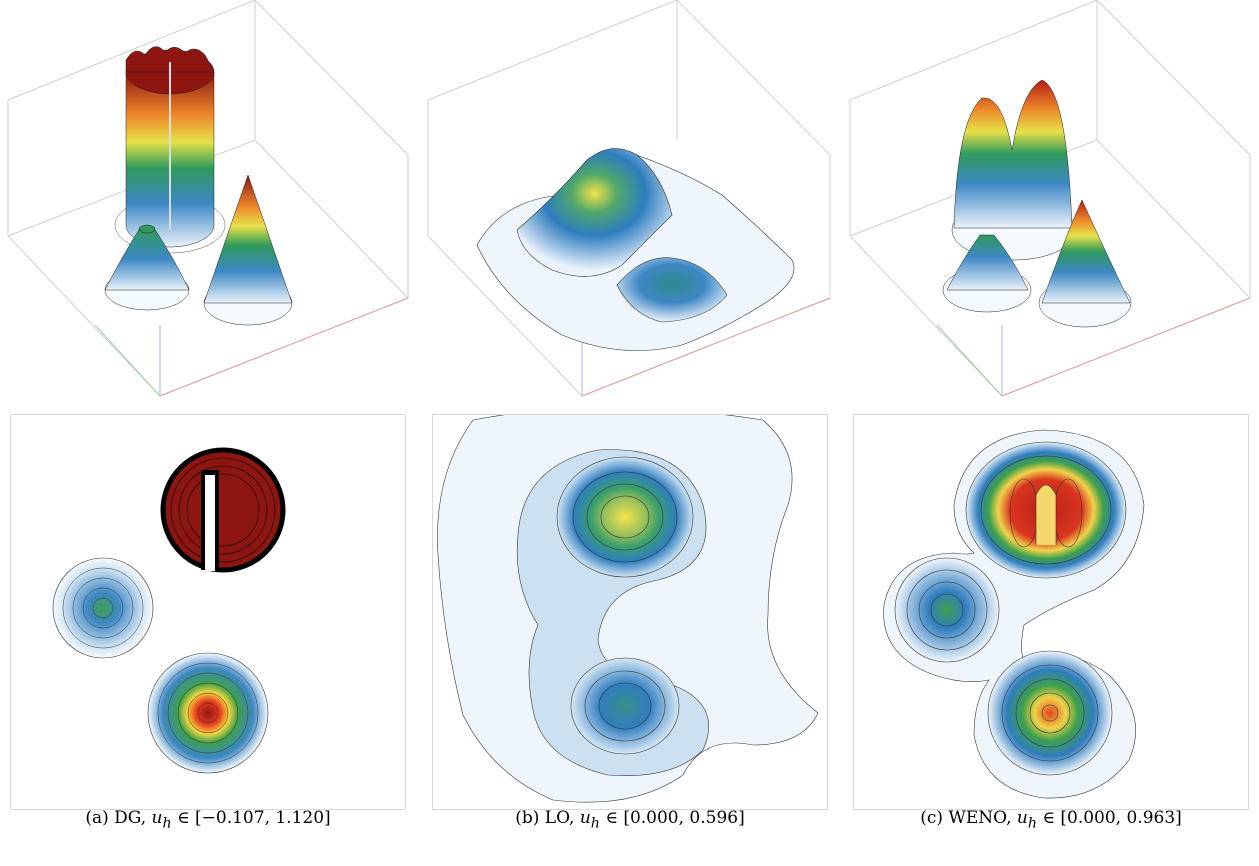  Describe the element at coordinates (223, 510) in the screenshot. I see `slotted-disk-contours` at that location.